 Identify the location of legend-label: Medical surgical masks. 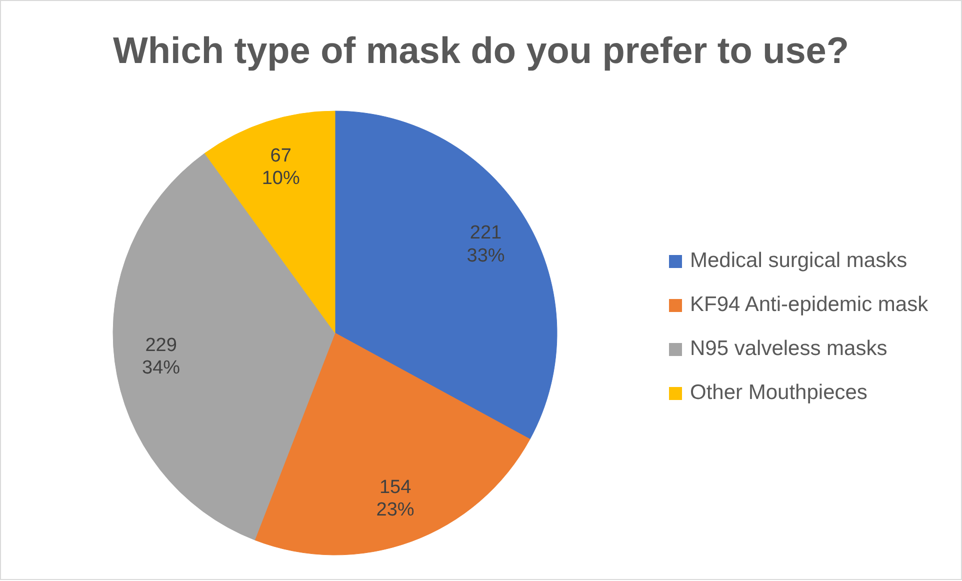
(799, 261).